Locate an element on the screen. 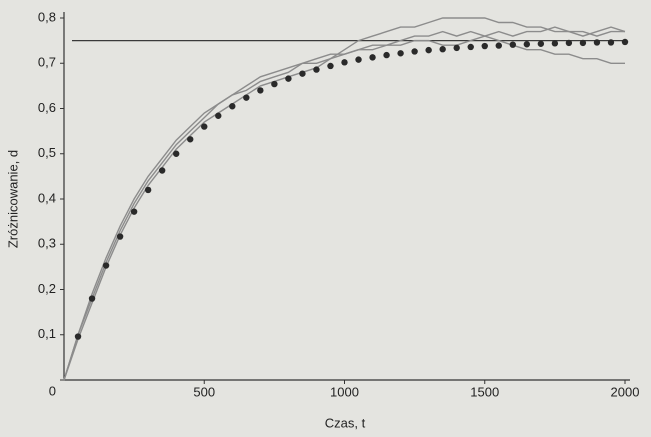  x-tick-label: 2000 is located at coordinates (625, 391).